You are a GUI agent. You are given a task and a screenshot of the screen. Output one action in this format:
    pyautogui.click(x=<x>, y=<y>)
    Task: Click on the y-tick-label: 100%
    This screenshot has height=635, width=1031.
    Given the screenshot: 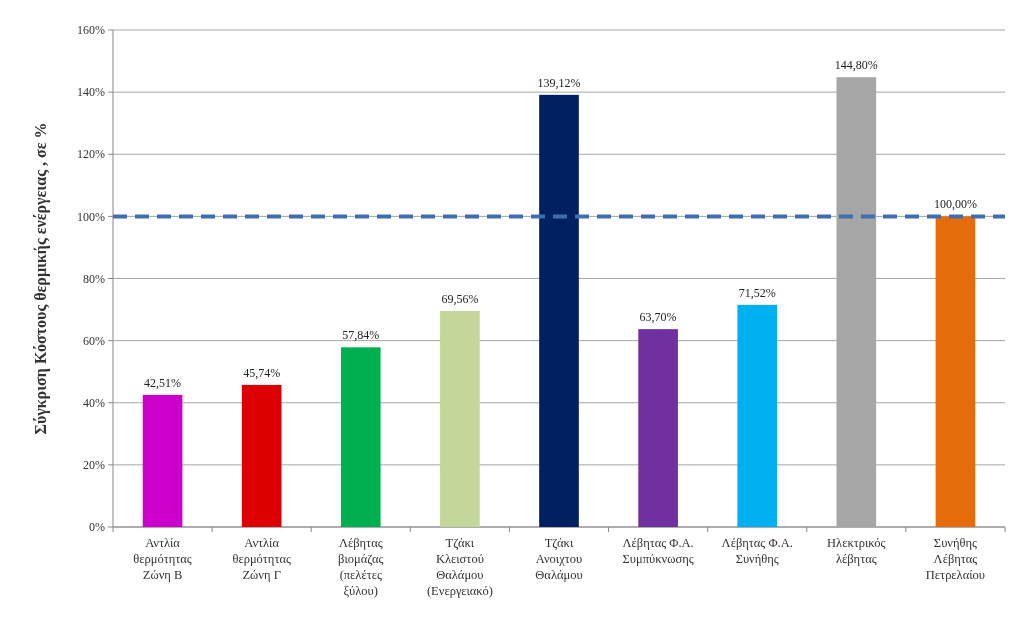 What is the action you would take?
    pyautogui.click(x=91, y=216)
    